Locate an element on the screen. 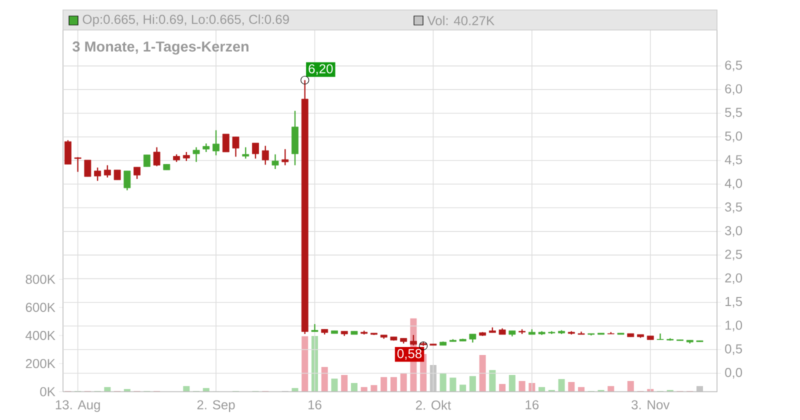 This screenshot has width=800, height=420. text: Vol: 40.27K is located at coordinates (461, 21).